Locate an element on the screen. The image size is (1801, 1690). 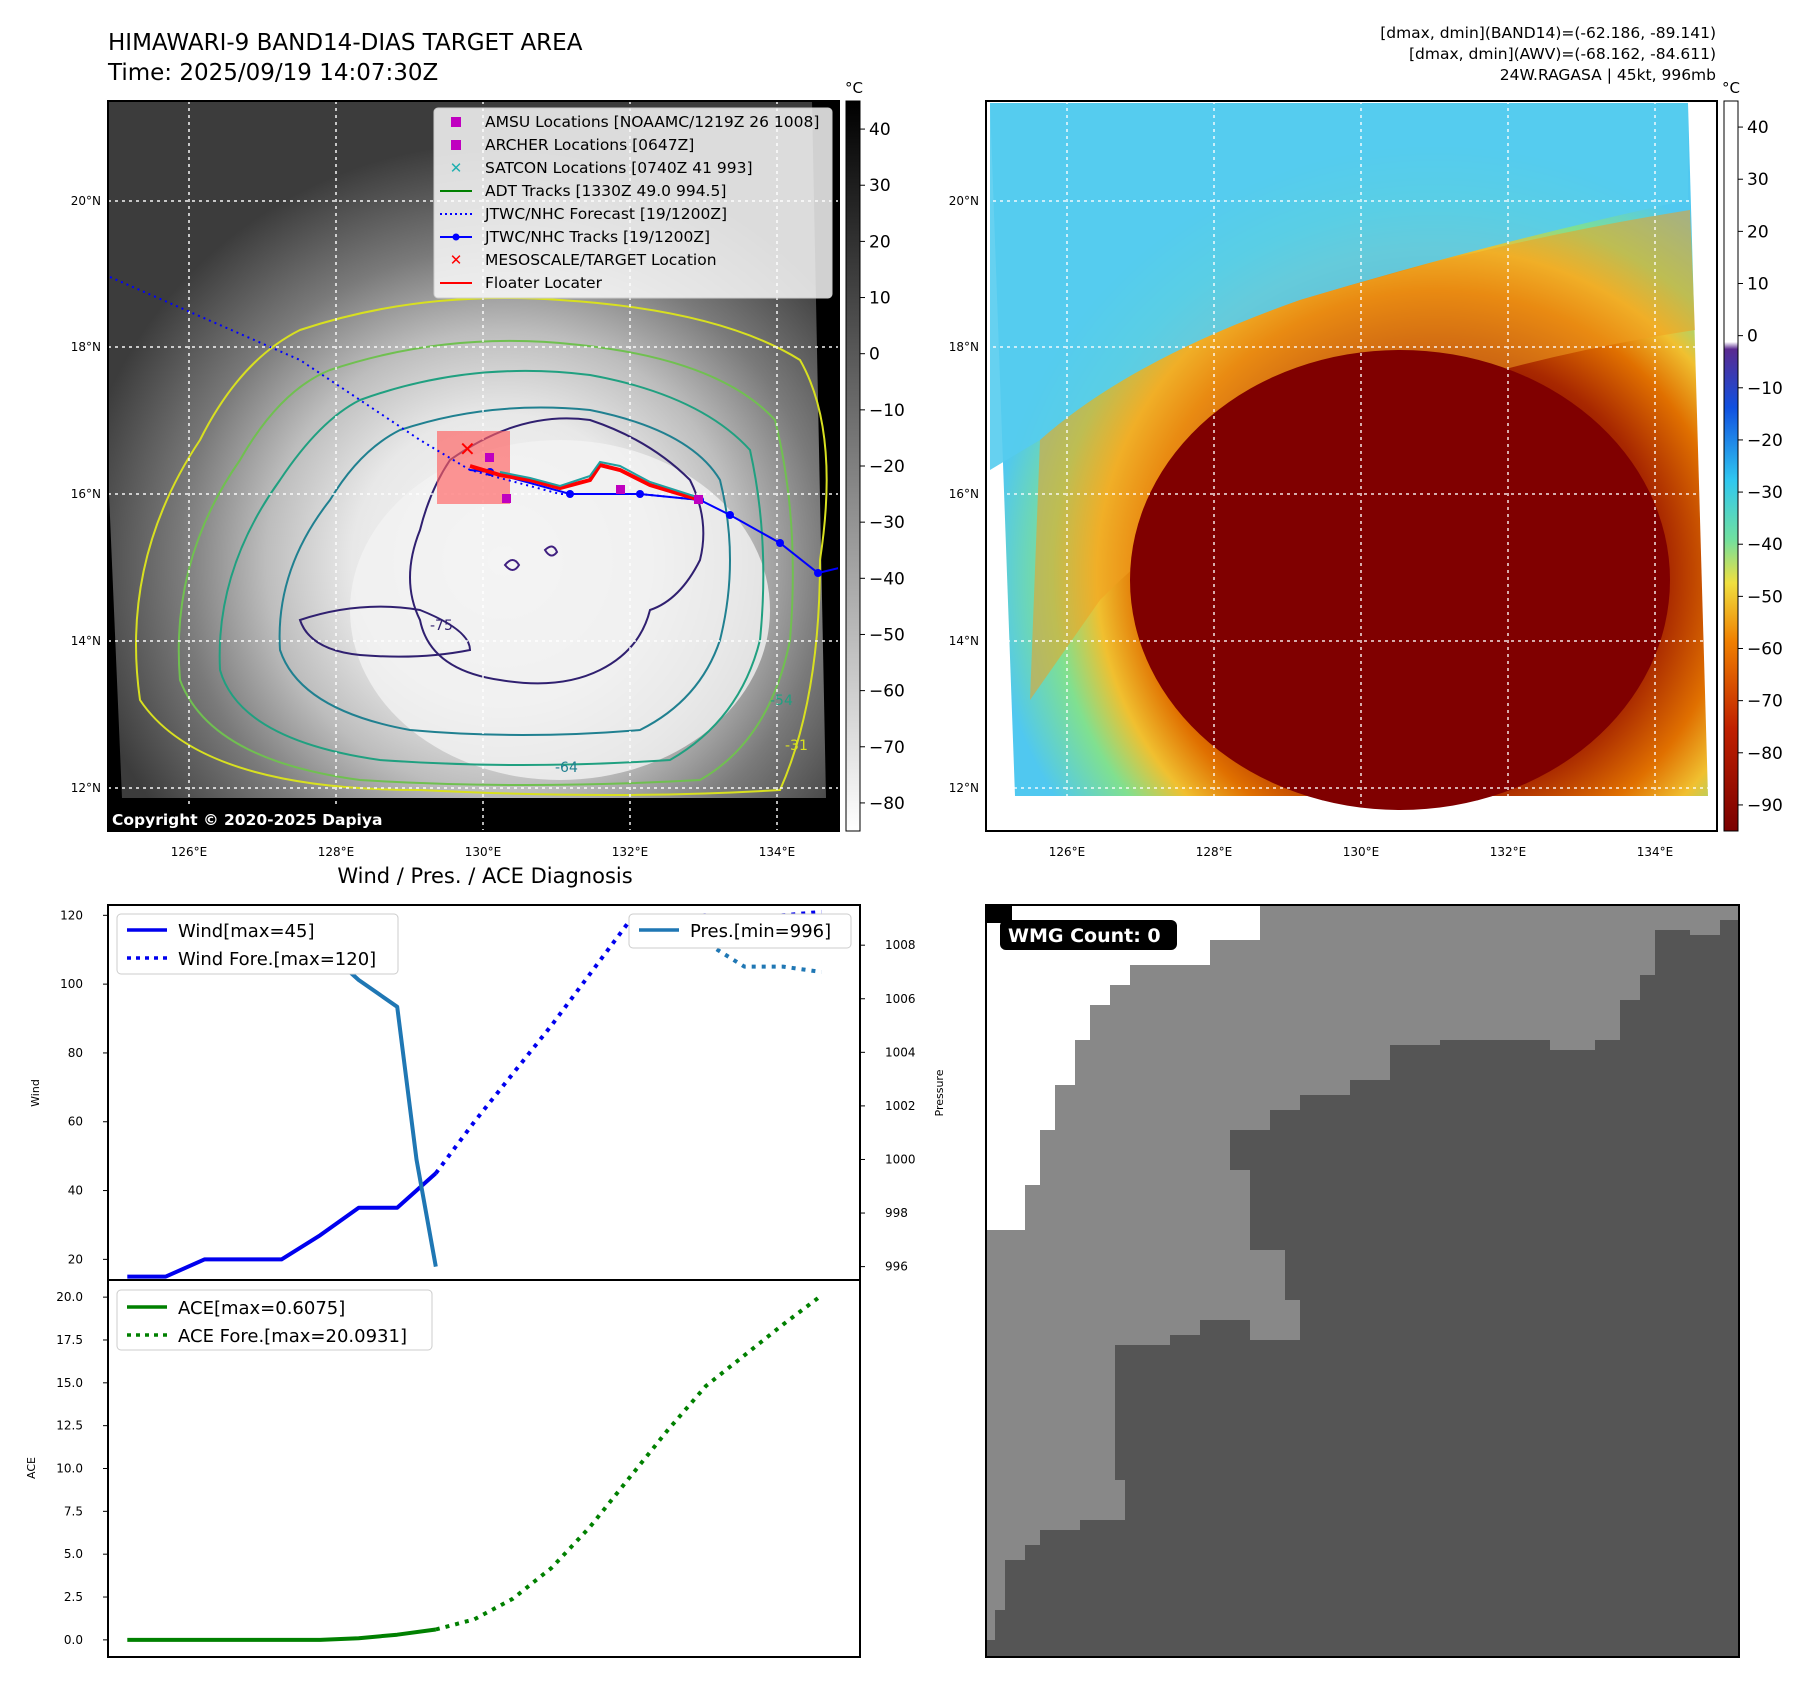
y2-tick-label: 998 is located at coordinates (896, 1213).